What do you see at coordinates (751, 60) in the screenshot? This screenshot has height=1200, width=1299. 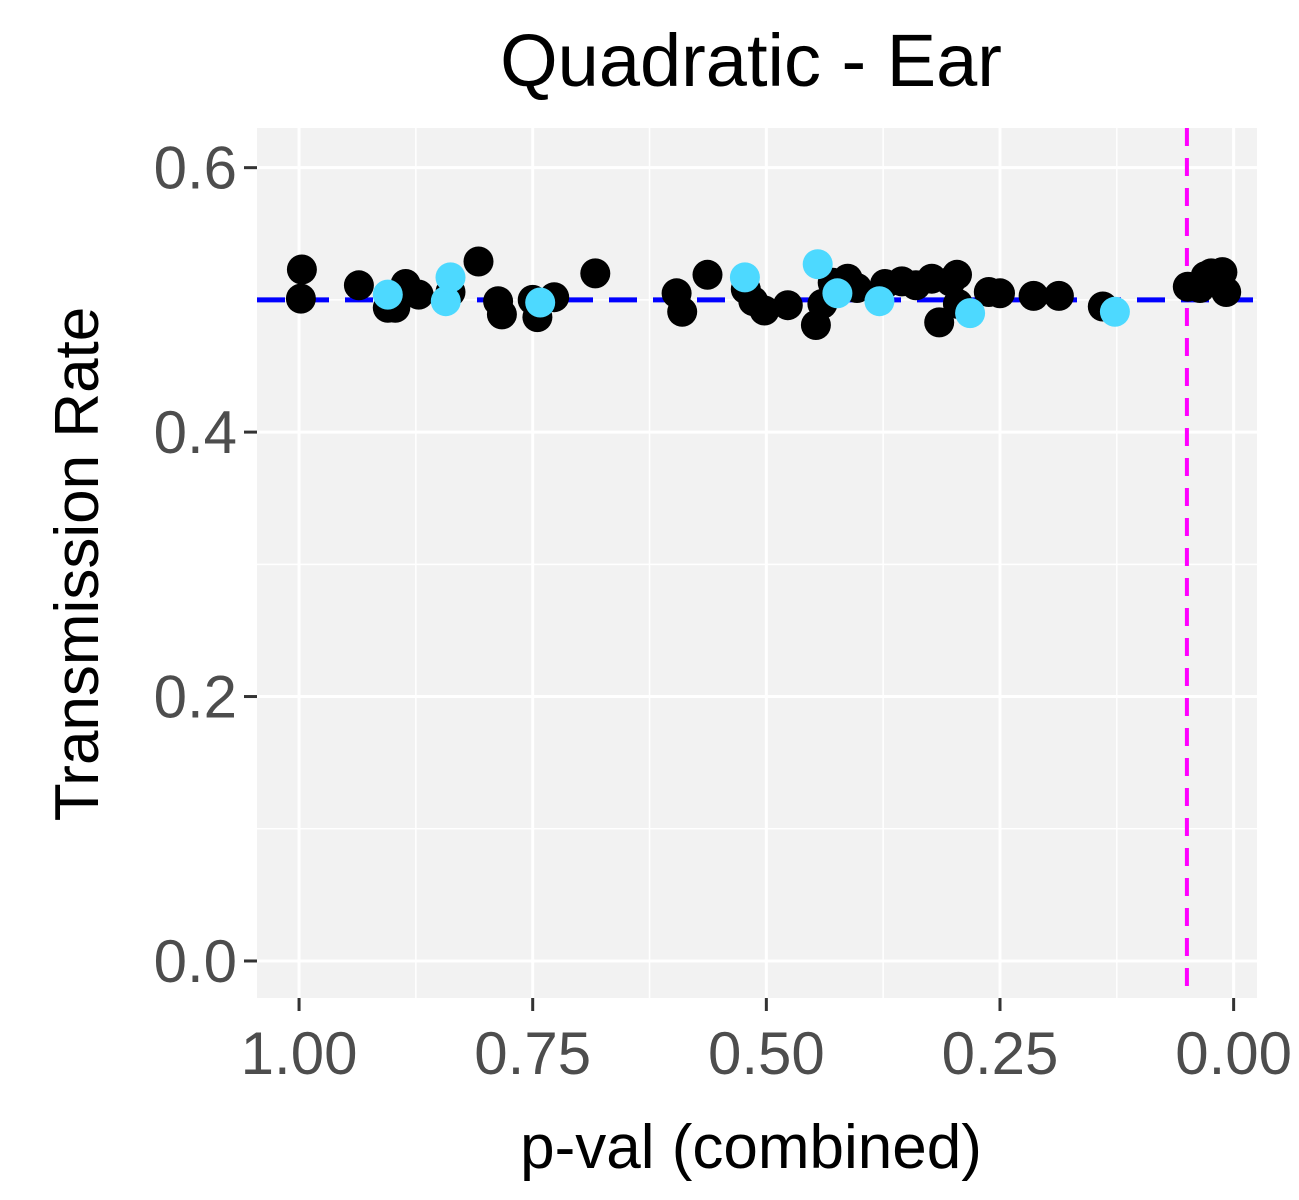 I see `chart-title: Quadratic - Ear` at bounding box center [751, 60].